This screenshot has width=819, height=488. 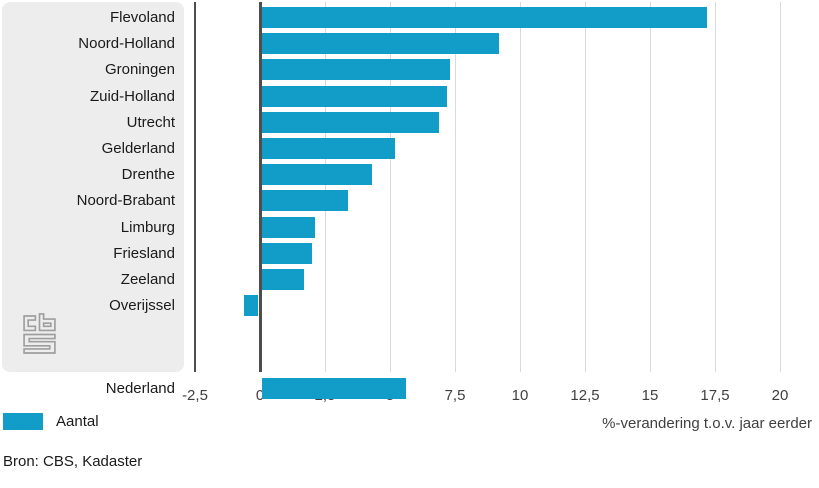 I want to click on x-tick-label: 20, so click(x=780, y=395).